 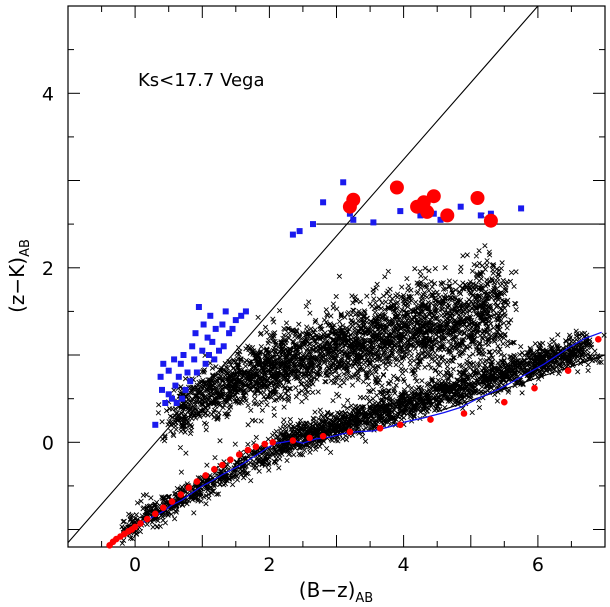 What do you see at coordinates (538, 565) in the screenshot?
I see `x-tick-label: 6` at bounding box center [538, 565].